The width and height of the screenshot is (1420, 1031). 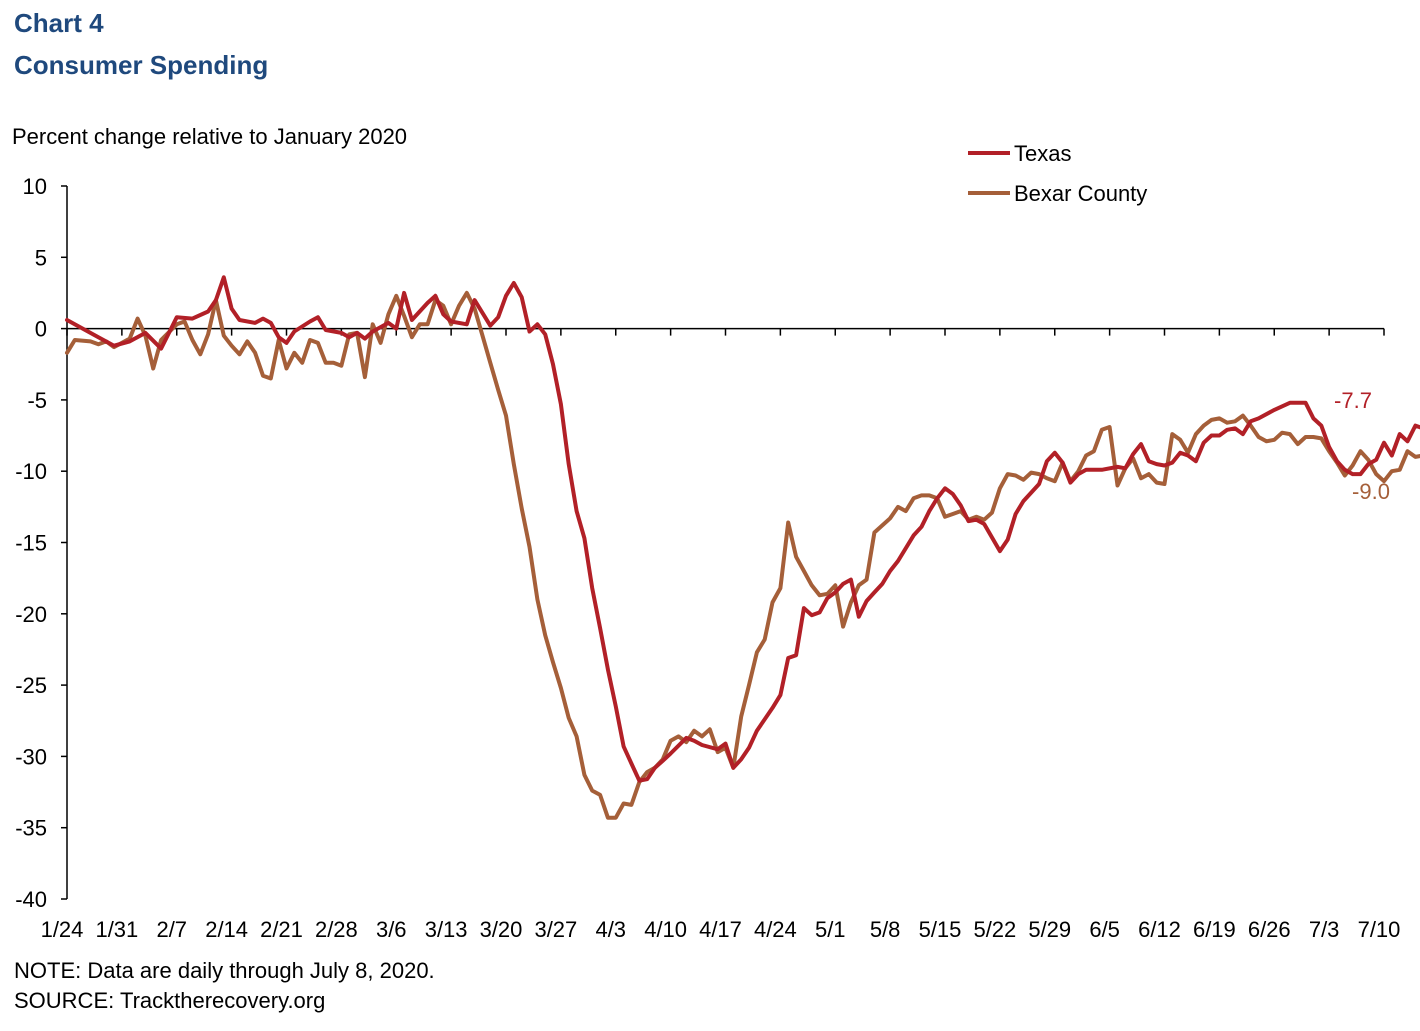 I want to click on y-tick-label: -40, so click(x=31, y=899).